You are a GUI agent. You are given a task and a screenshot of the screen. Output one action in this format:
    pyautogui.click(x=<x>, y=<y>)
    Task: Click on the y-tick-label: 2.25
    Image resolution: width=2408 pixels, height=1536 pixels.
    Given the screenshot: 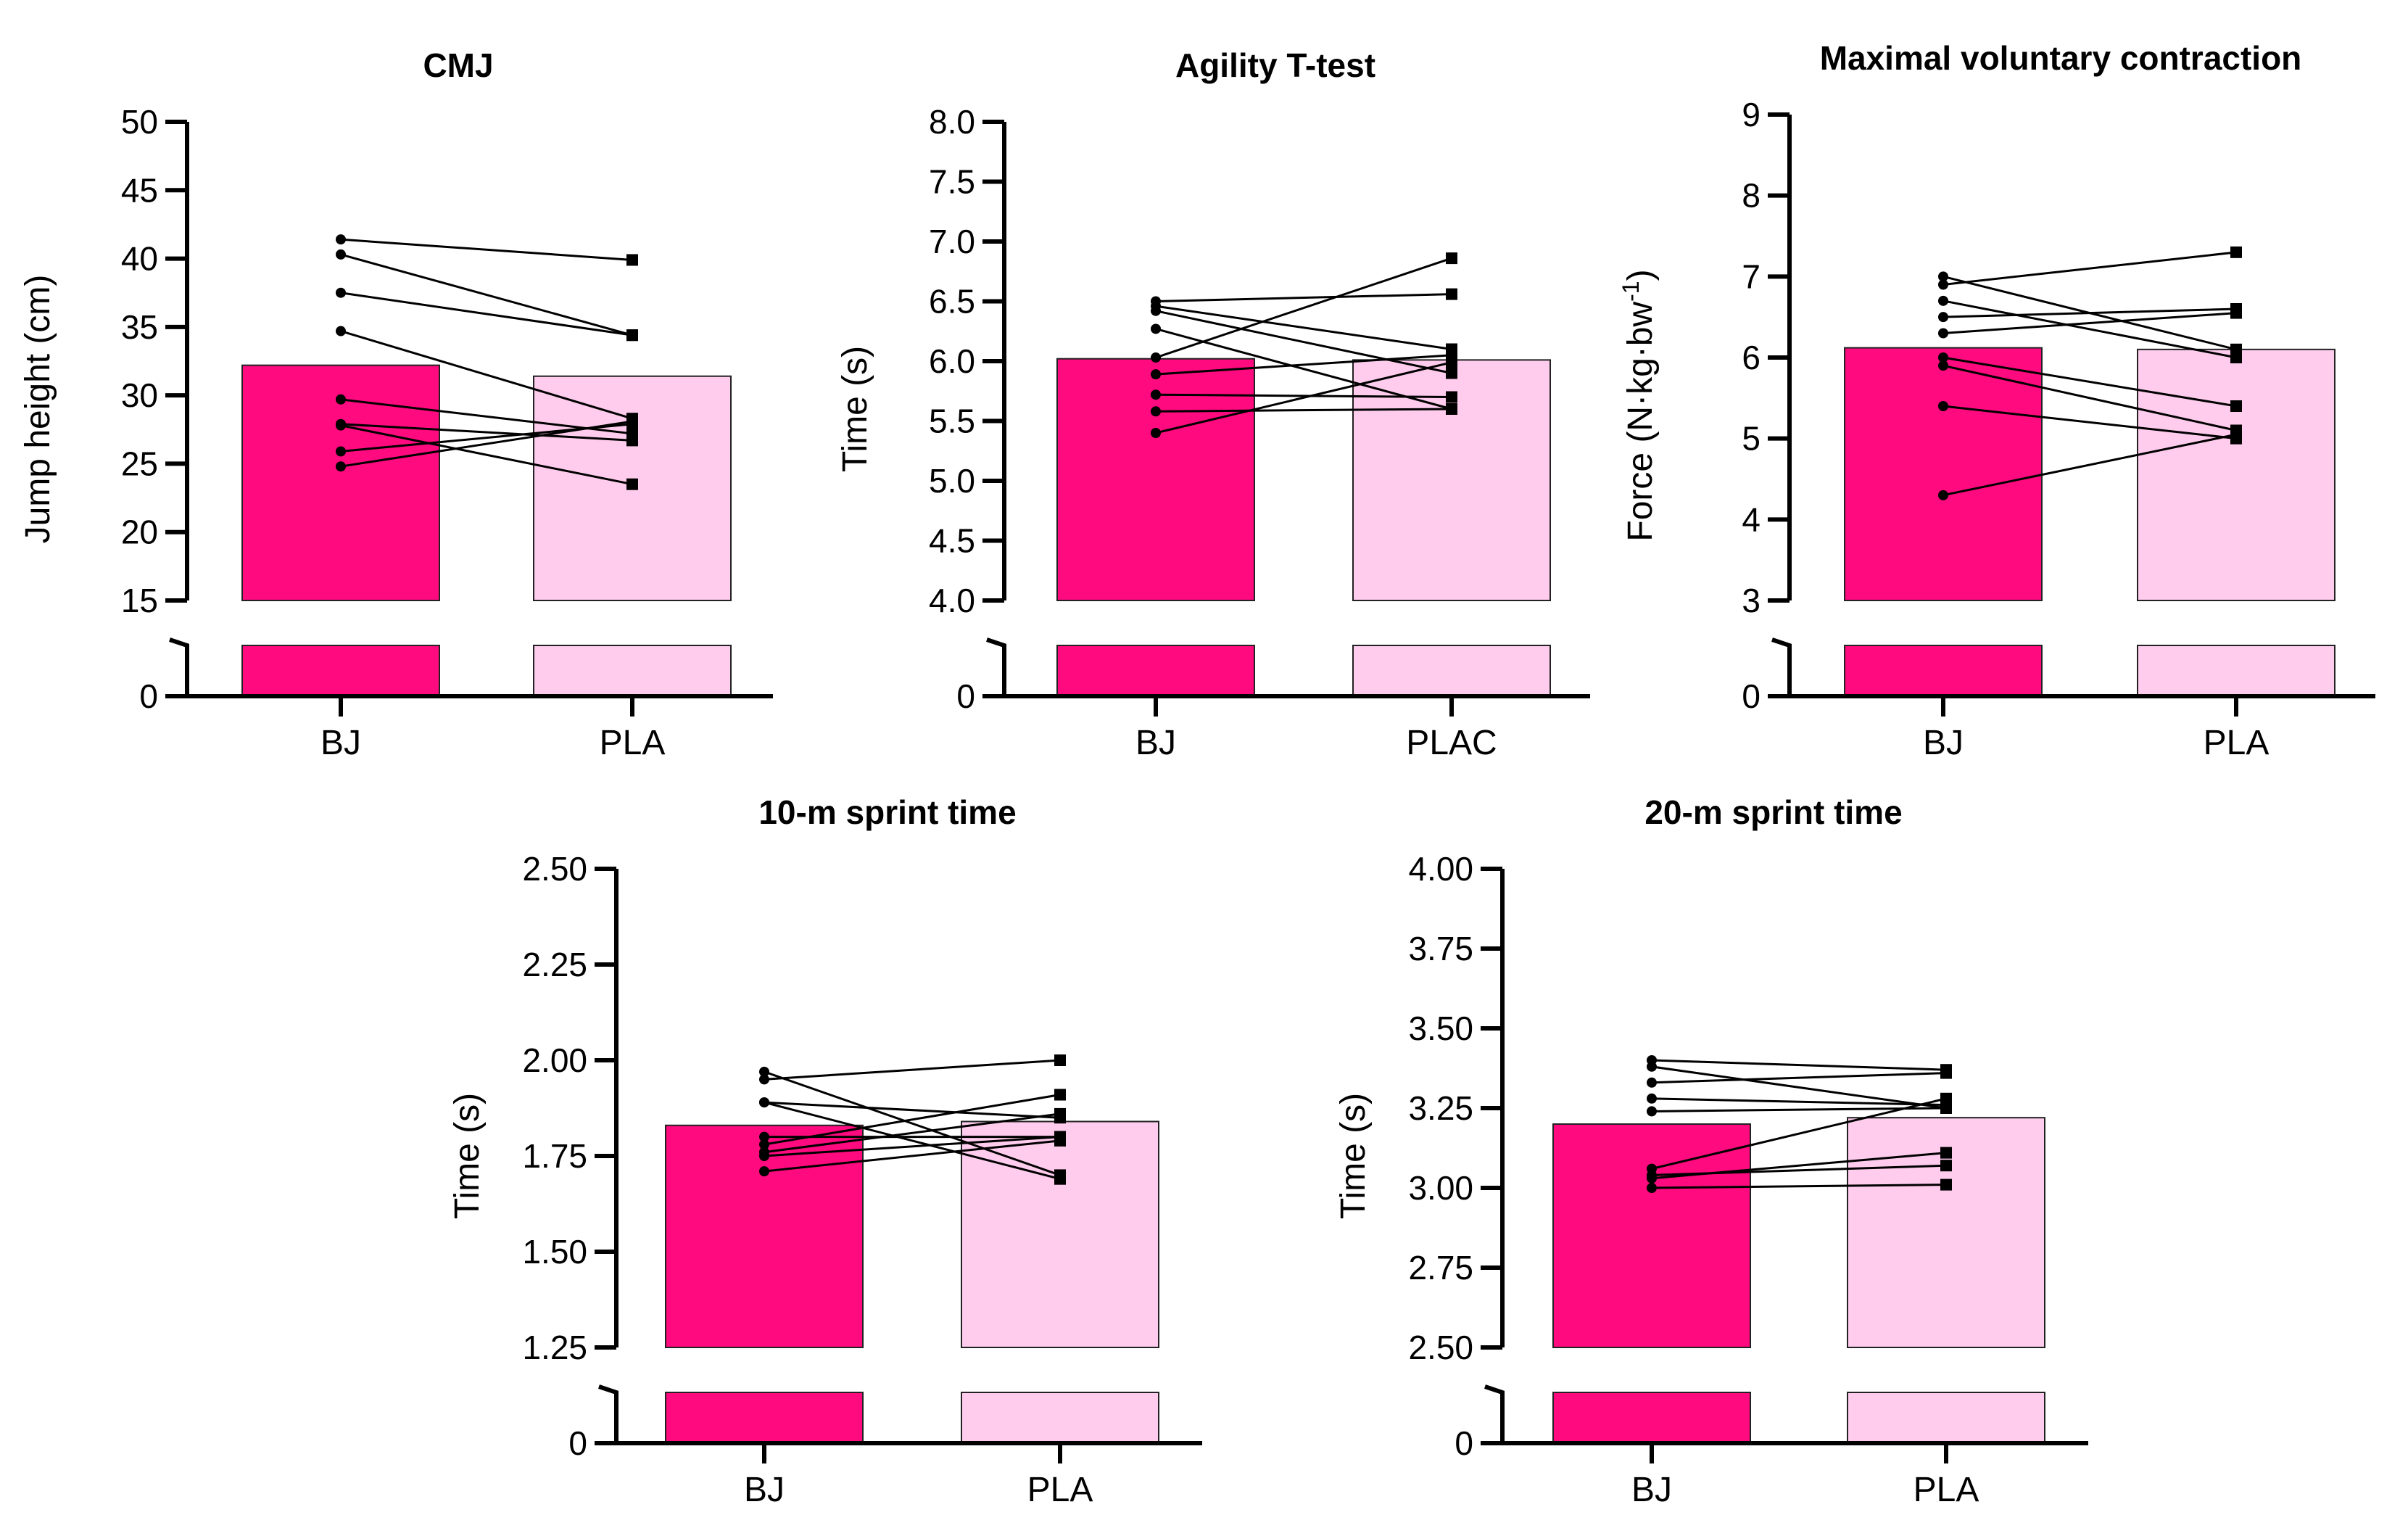 What is the action you would take?
    pyautogui.click(x=554, y=964)
    